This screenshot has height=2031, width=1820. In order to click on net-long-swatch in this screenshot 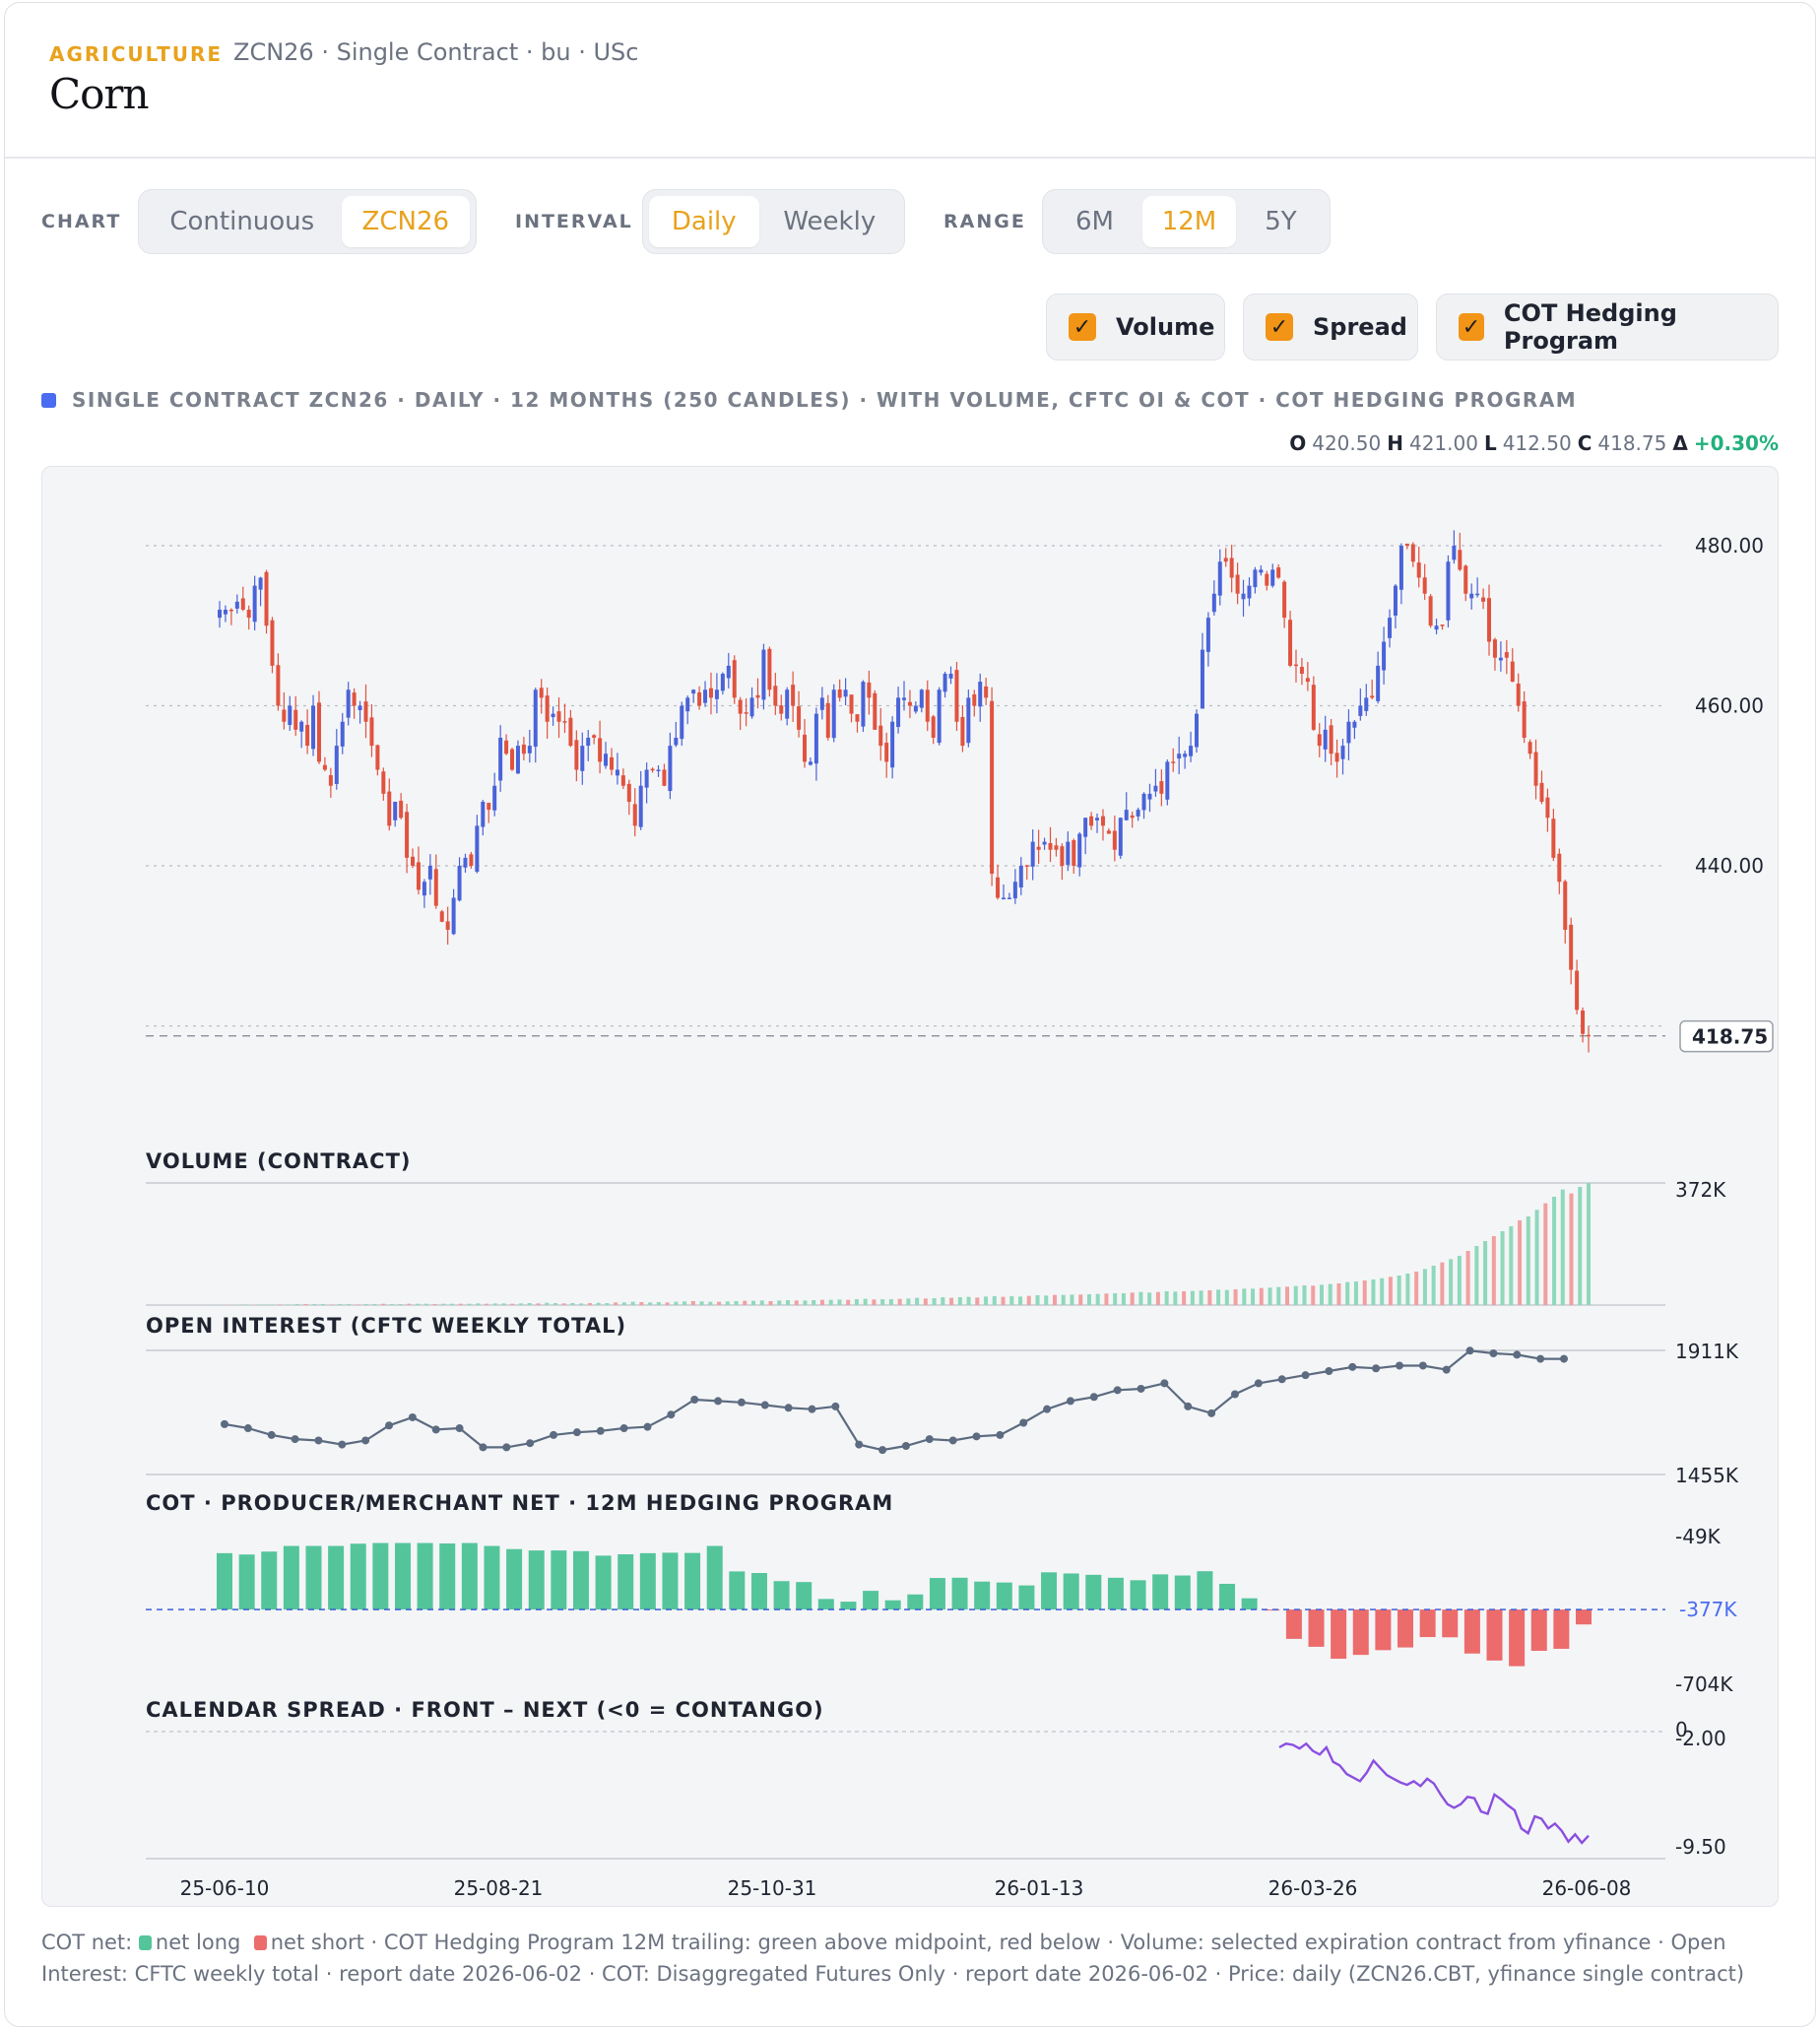, I will do `click(145, 1942)`.